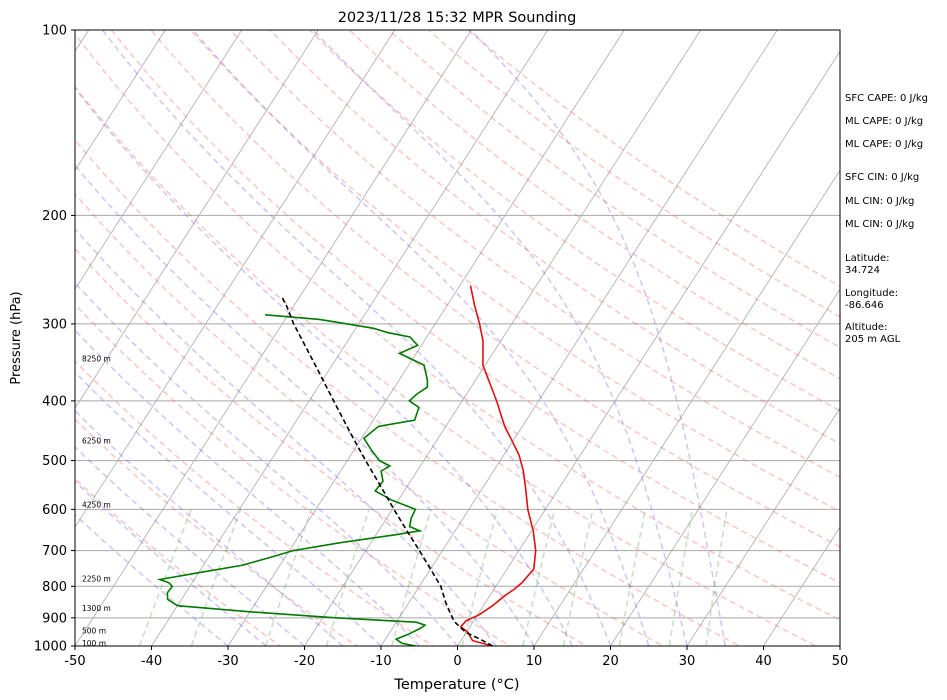  What do you see at coordinates (884, 144) in the screenshot?
I see `ml-cape-label-2: ML CAPE: 0 J/kg` at bounding box center [884, 144].